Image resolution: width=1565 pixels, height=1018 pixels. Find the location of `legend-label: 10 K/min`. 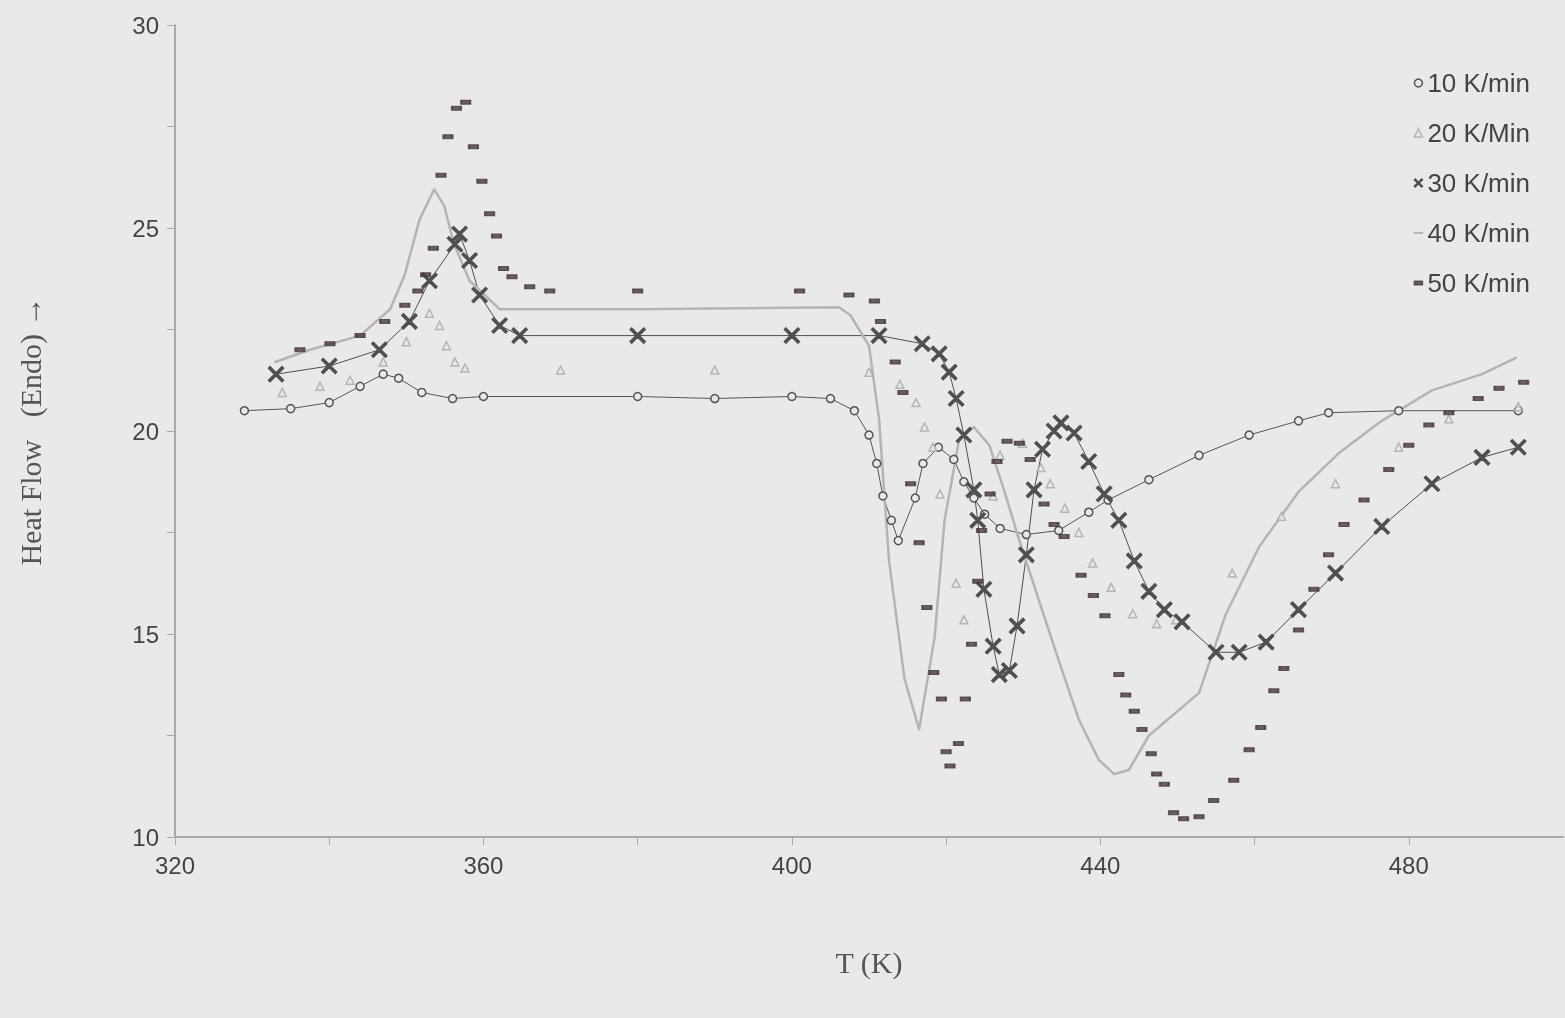

legend-label: 10 K/min is located at coordinates (1479, 83).